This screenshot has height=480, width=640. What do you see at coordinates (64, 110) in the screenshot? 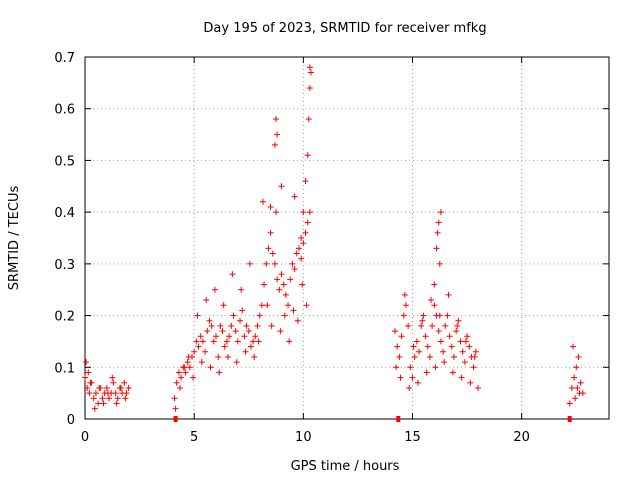
I see `y-tick-label: 0.6` at bounding box center [64, 110].